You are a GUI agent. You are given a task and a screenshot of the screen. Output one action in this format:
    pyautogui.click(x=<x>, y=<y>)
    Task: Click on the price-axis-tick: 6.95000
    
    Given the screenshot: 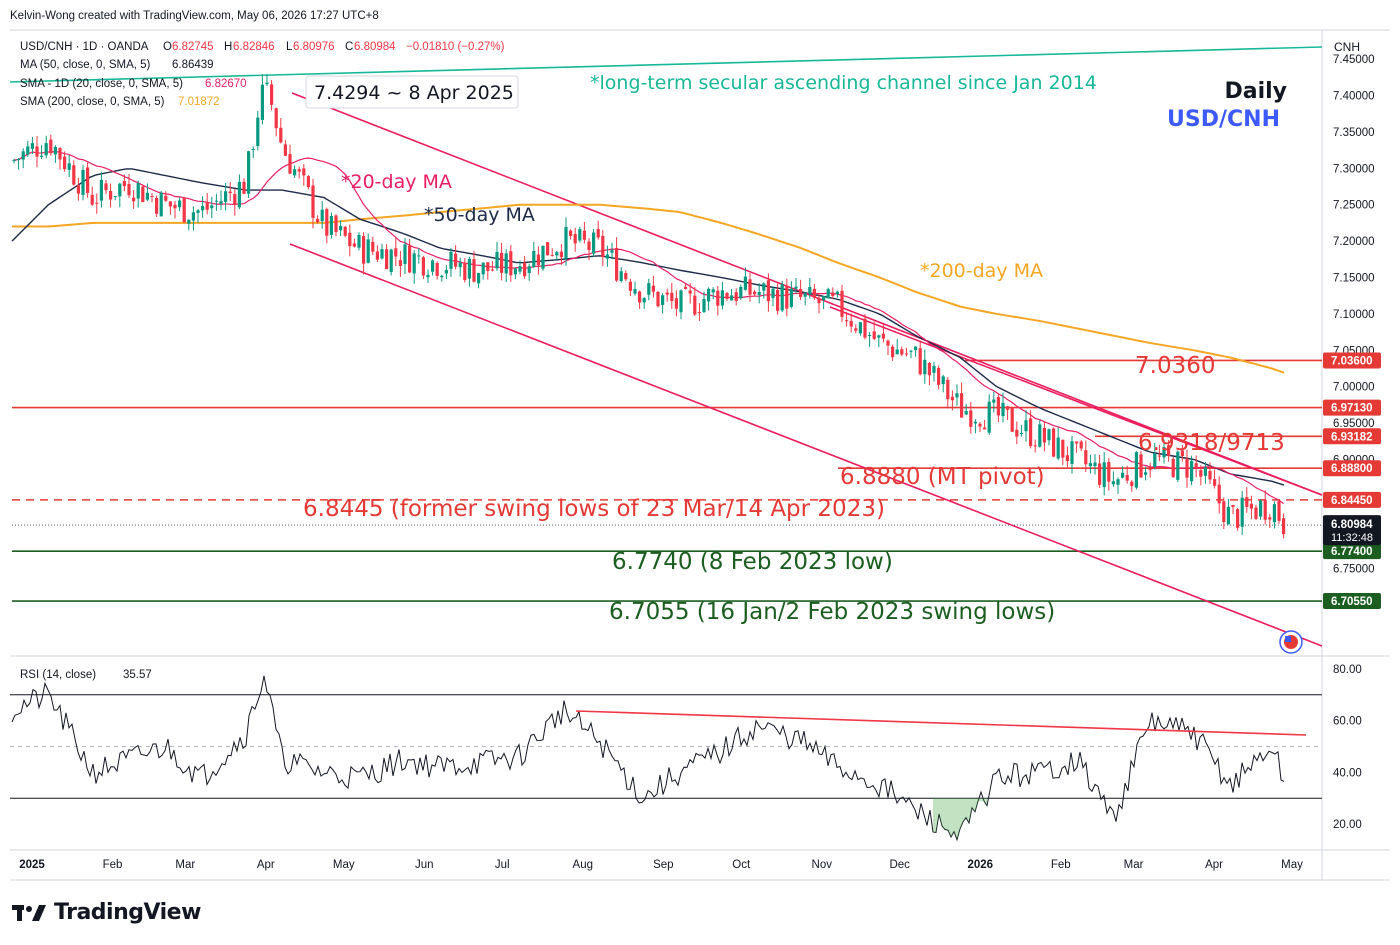 What is the action you would take?
    pyautogui.click(x=1354, y=424)
    